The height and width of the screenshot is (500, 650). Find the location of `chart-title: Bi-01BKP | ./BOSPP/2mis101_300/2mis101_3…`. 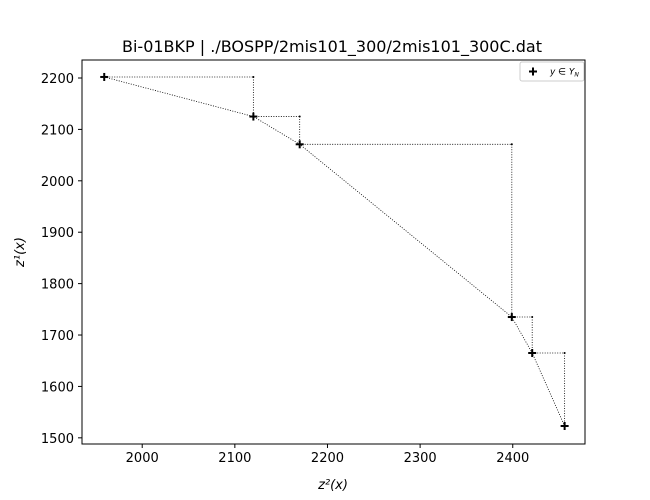

chart-title: Bi-01BKP | ./BOSPP/2mis101_300/2mis101_3… is located at coordinates (332, 47).